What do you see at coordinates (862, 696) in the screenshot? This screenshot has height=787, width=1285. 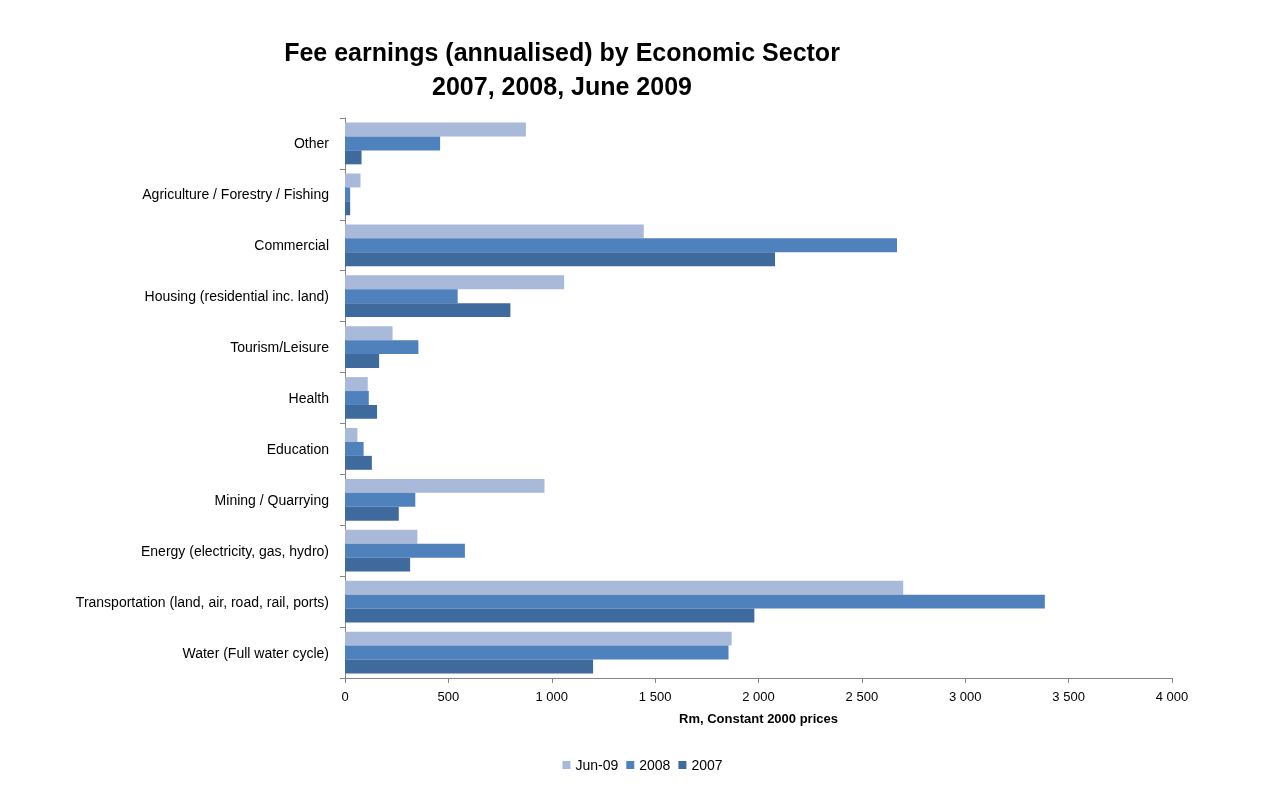 I see `x-tick-label: 2 500` at bounding box center [862, 696].